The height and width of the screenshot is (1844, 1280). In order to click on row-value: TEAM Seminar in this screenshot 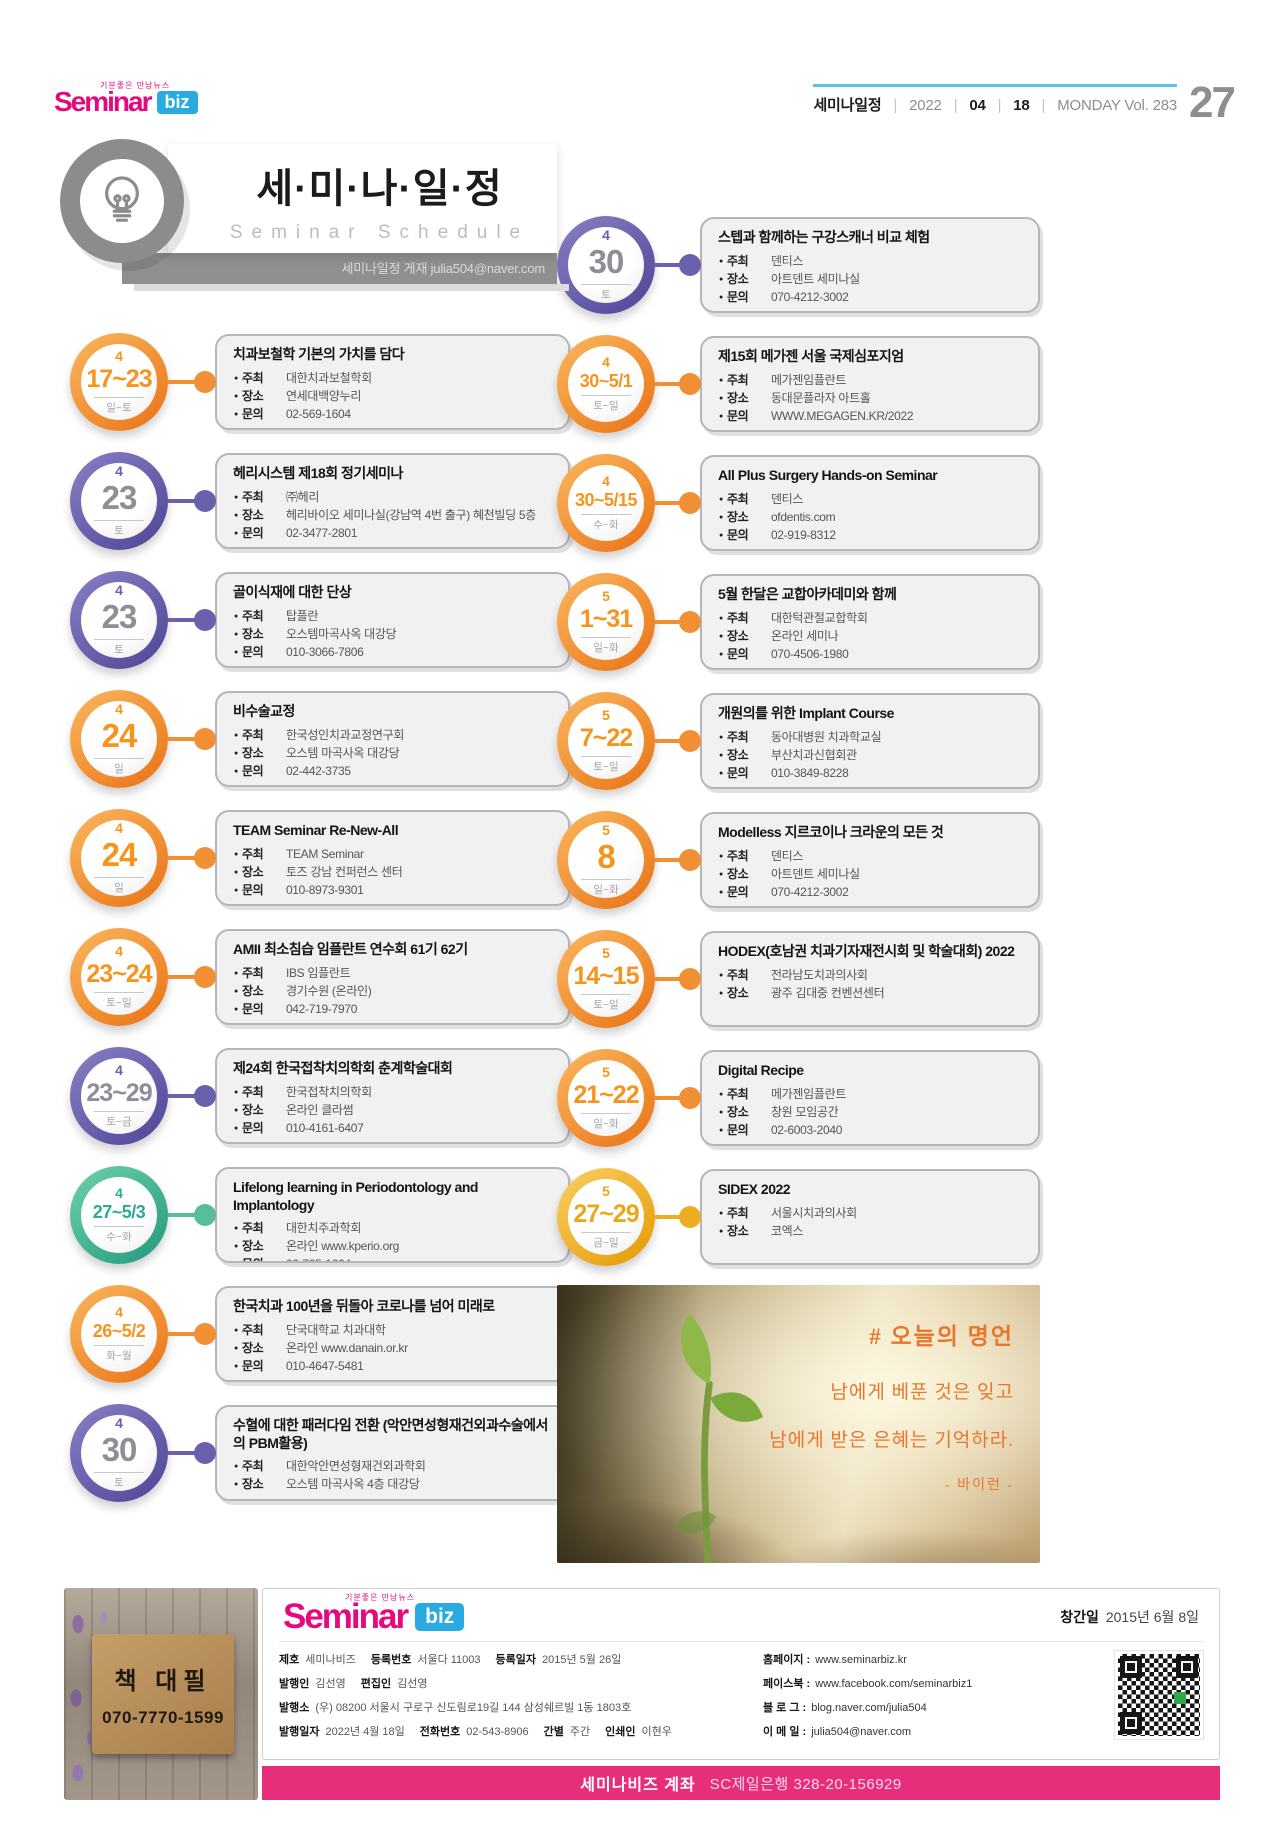, I will do `click(324, 853)`.